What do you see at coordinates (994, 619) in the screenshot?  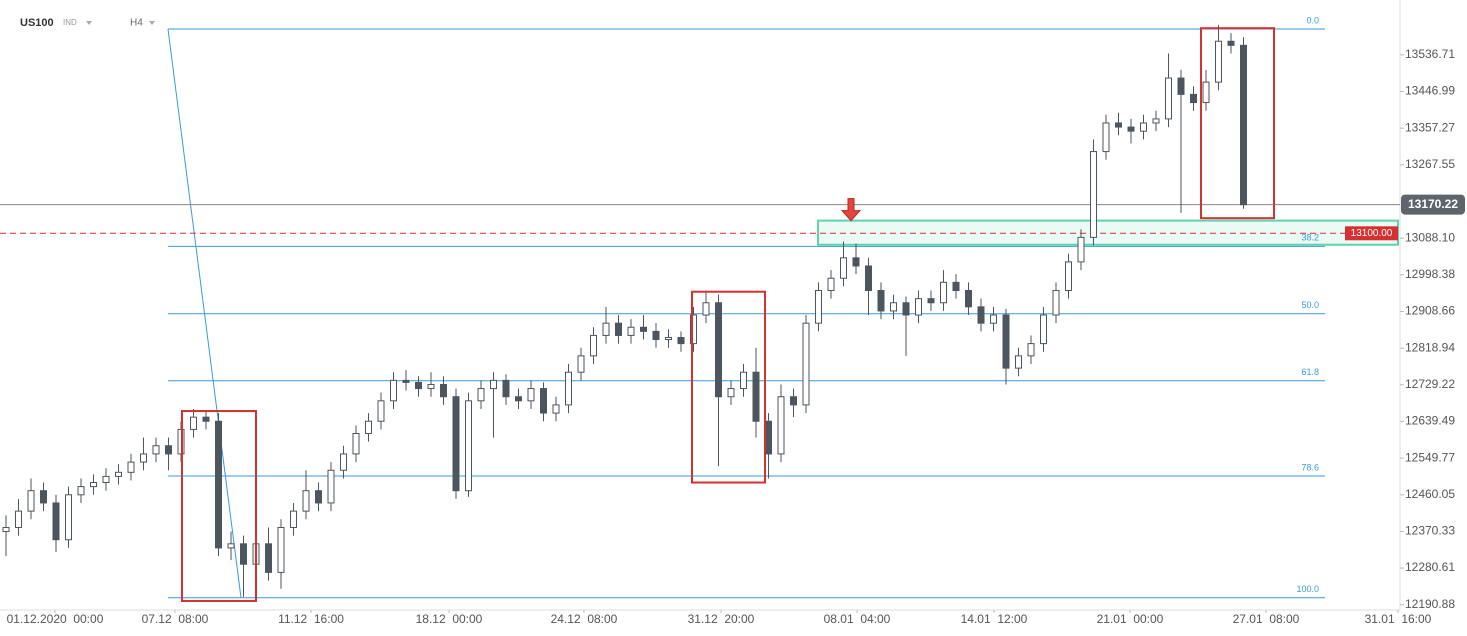 I see `x-tick-label: 14.01 12:00` at bounding box center [994, 619].